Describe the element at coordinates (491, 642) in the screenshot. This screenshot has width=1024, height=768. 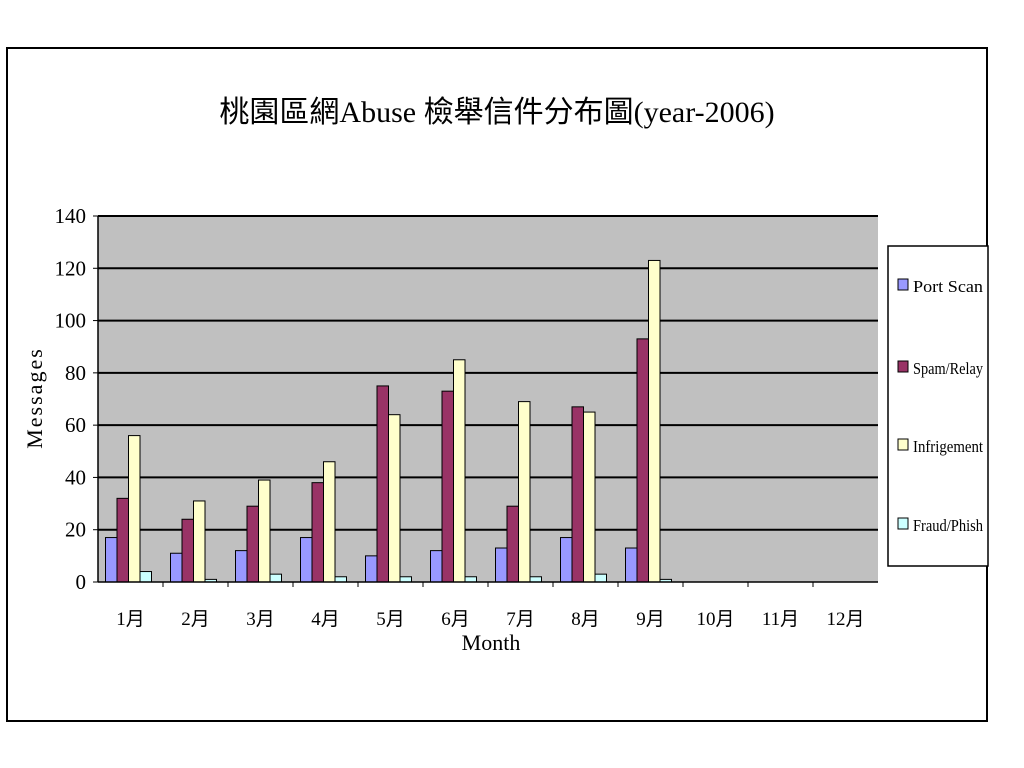
I see `x-axis-label: Month` at that location.